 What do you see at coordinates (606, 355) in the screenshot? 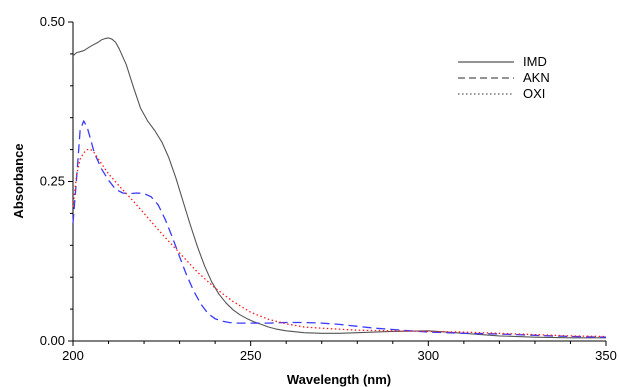
I see `x-tick-label: 350` at bounding box center [606, 355].